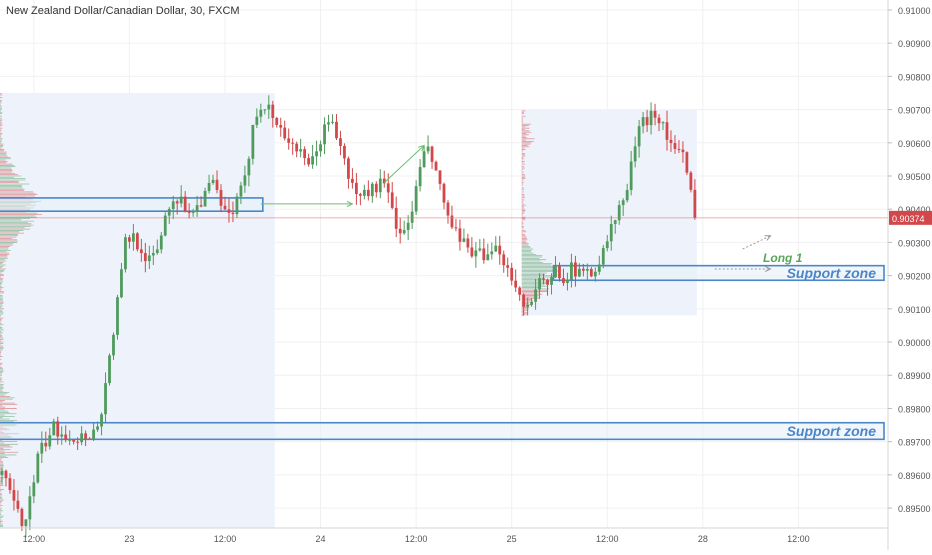 Image resolution: width=932 pixels, height=555 pixels. I want to click on arrows, so click(516, 208).